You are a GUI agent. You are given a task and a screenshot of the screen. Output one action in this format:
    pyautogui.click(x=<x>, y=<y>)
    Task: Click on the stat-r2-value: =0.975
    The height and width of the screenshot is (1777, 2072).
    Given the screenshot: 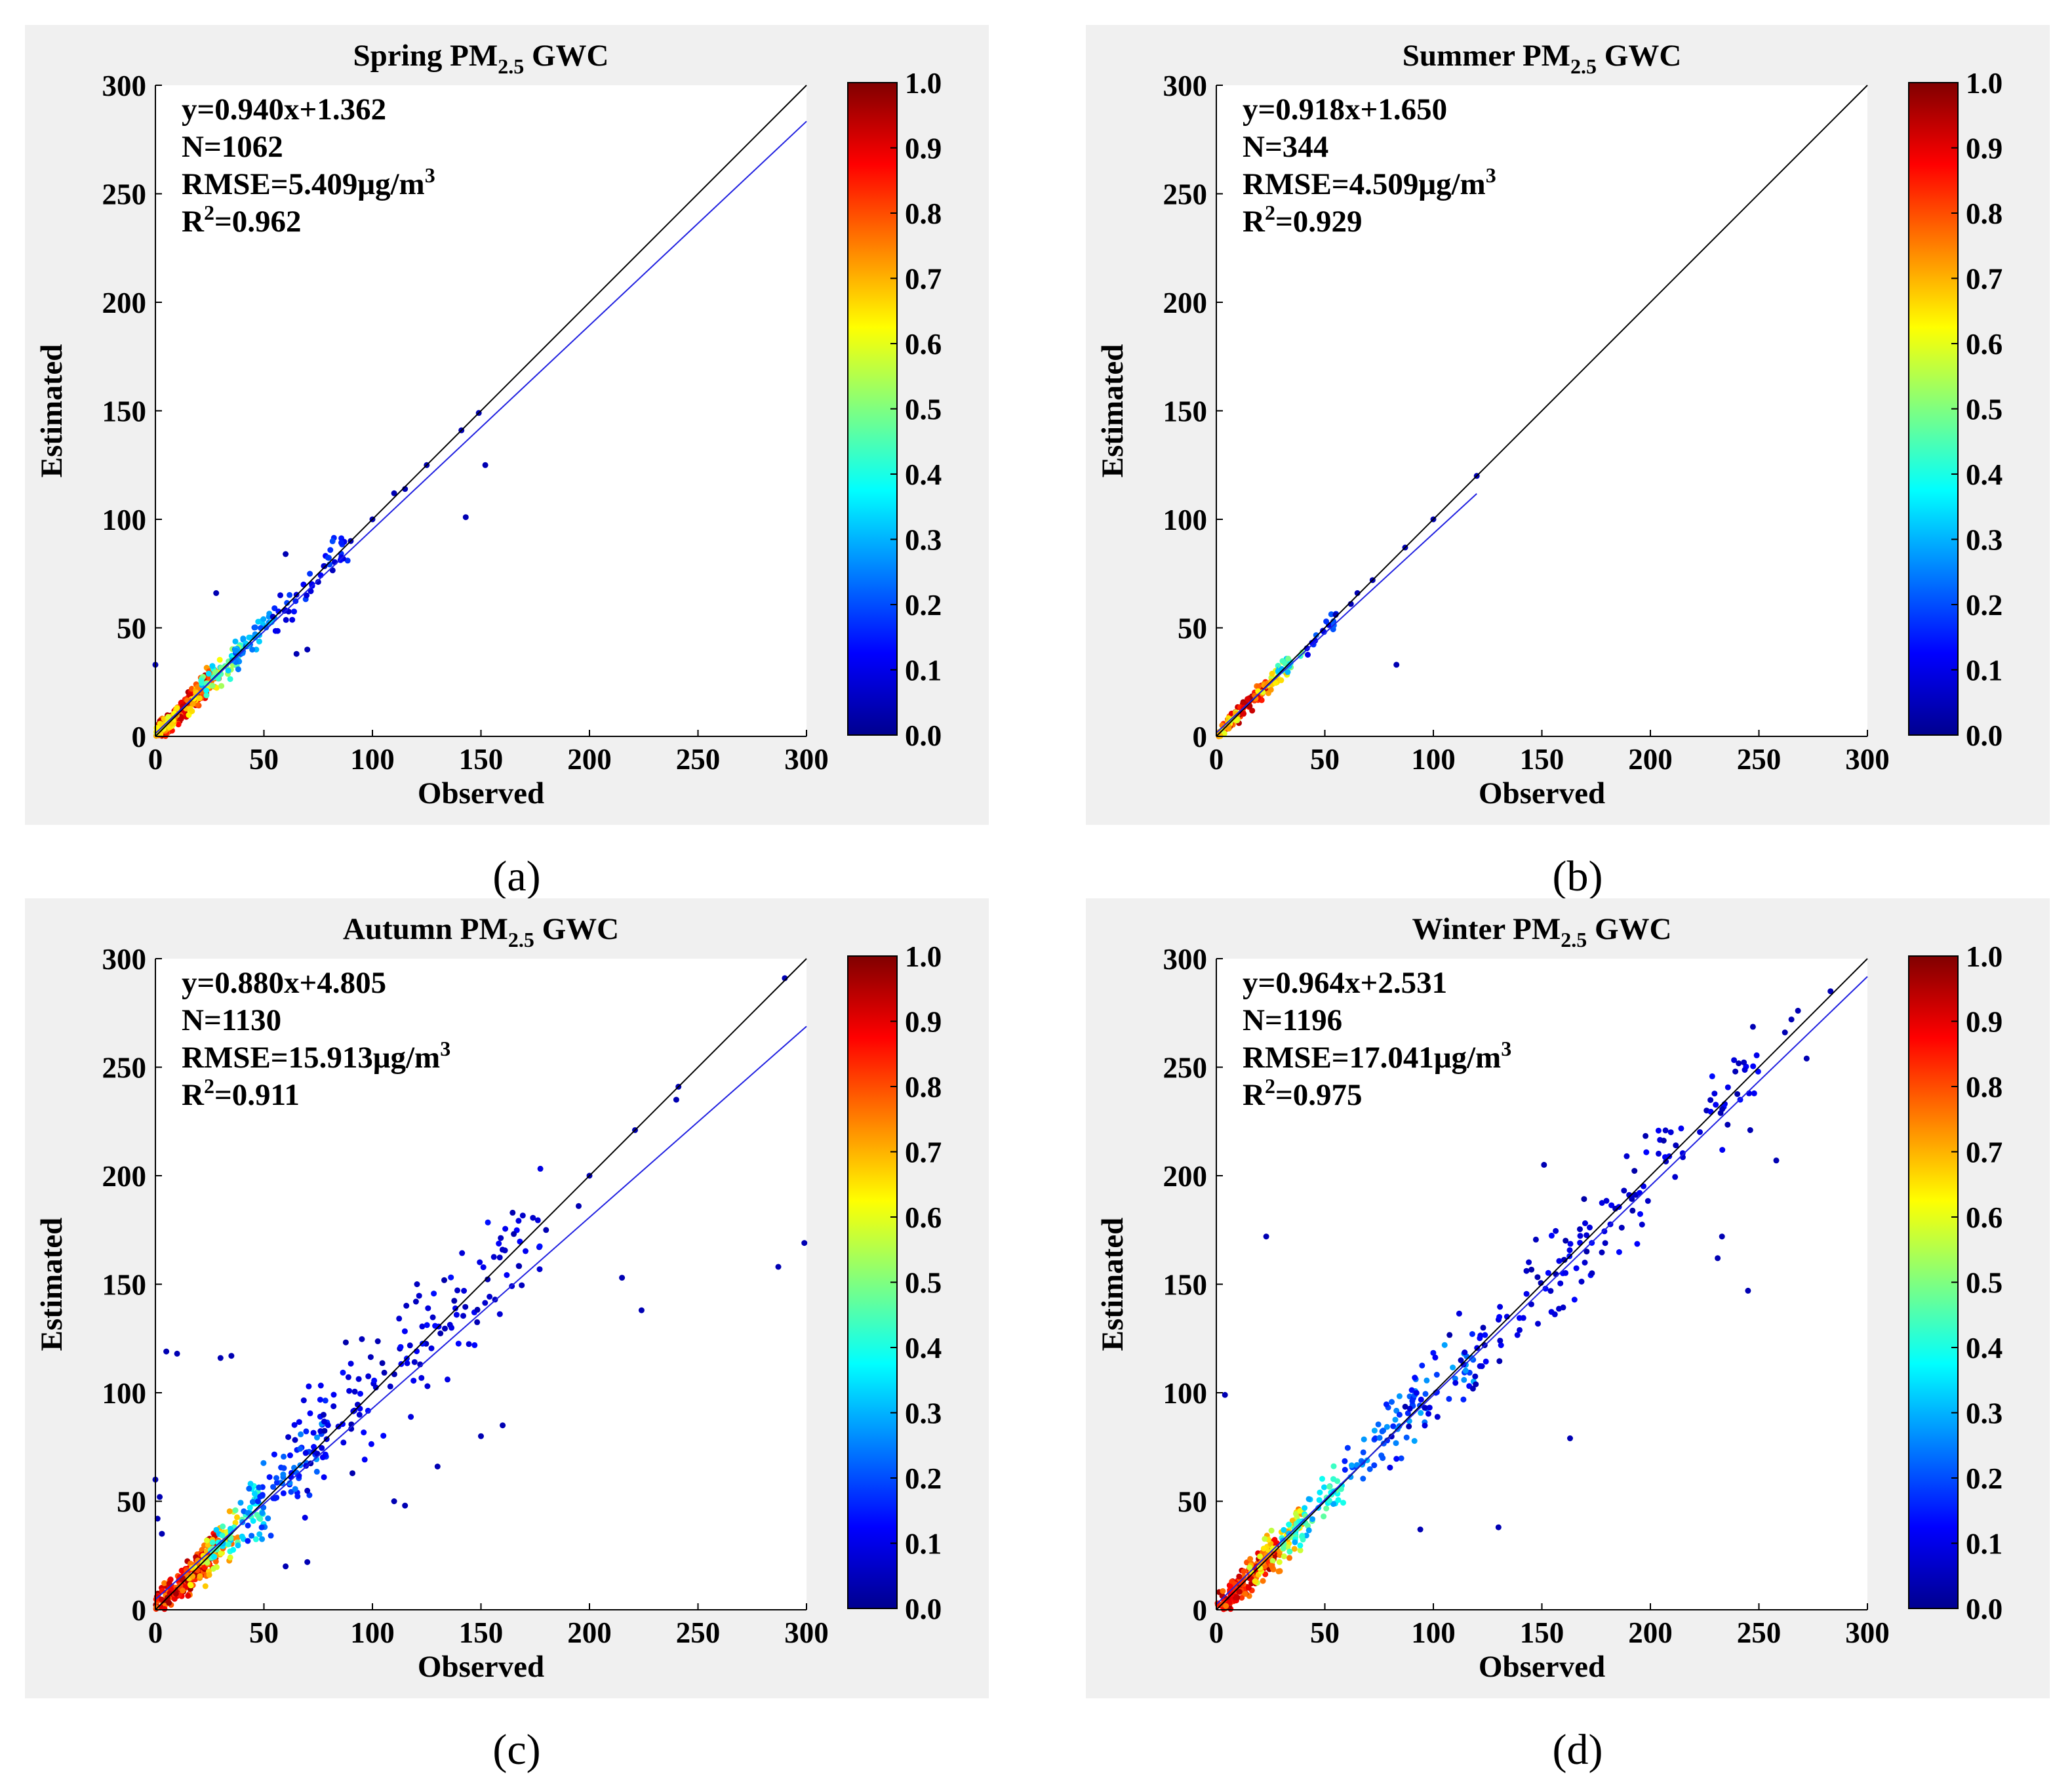 What is the action you would take?
    pyautogui.click(x=1319, y=1095)
    